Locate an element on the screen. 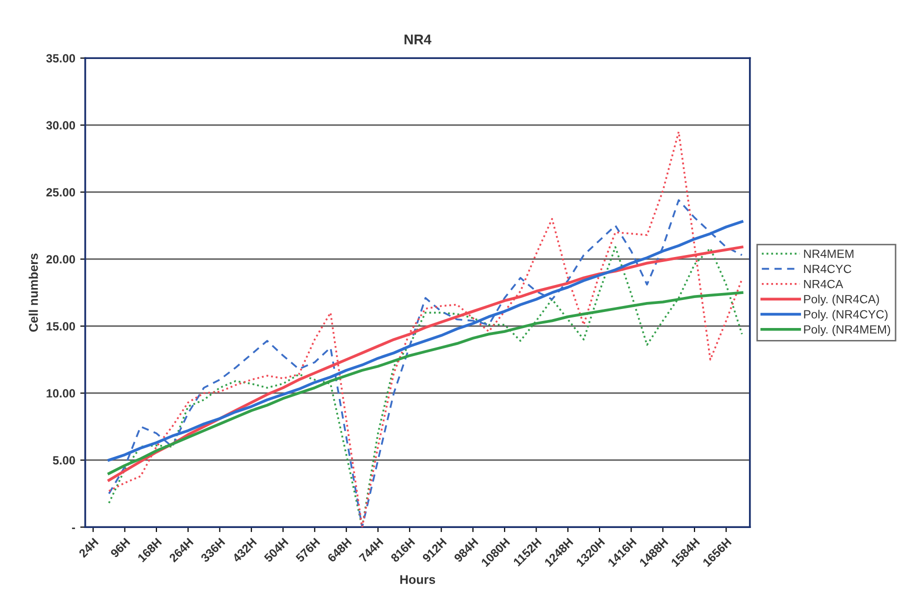 The image size is (897, 599). legend-label: NR4CA is located at coordinates (824, 284).